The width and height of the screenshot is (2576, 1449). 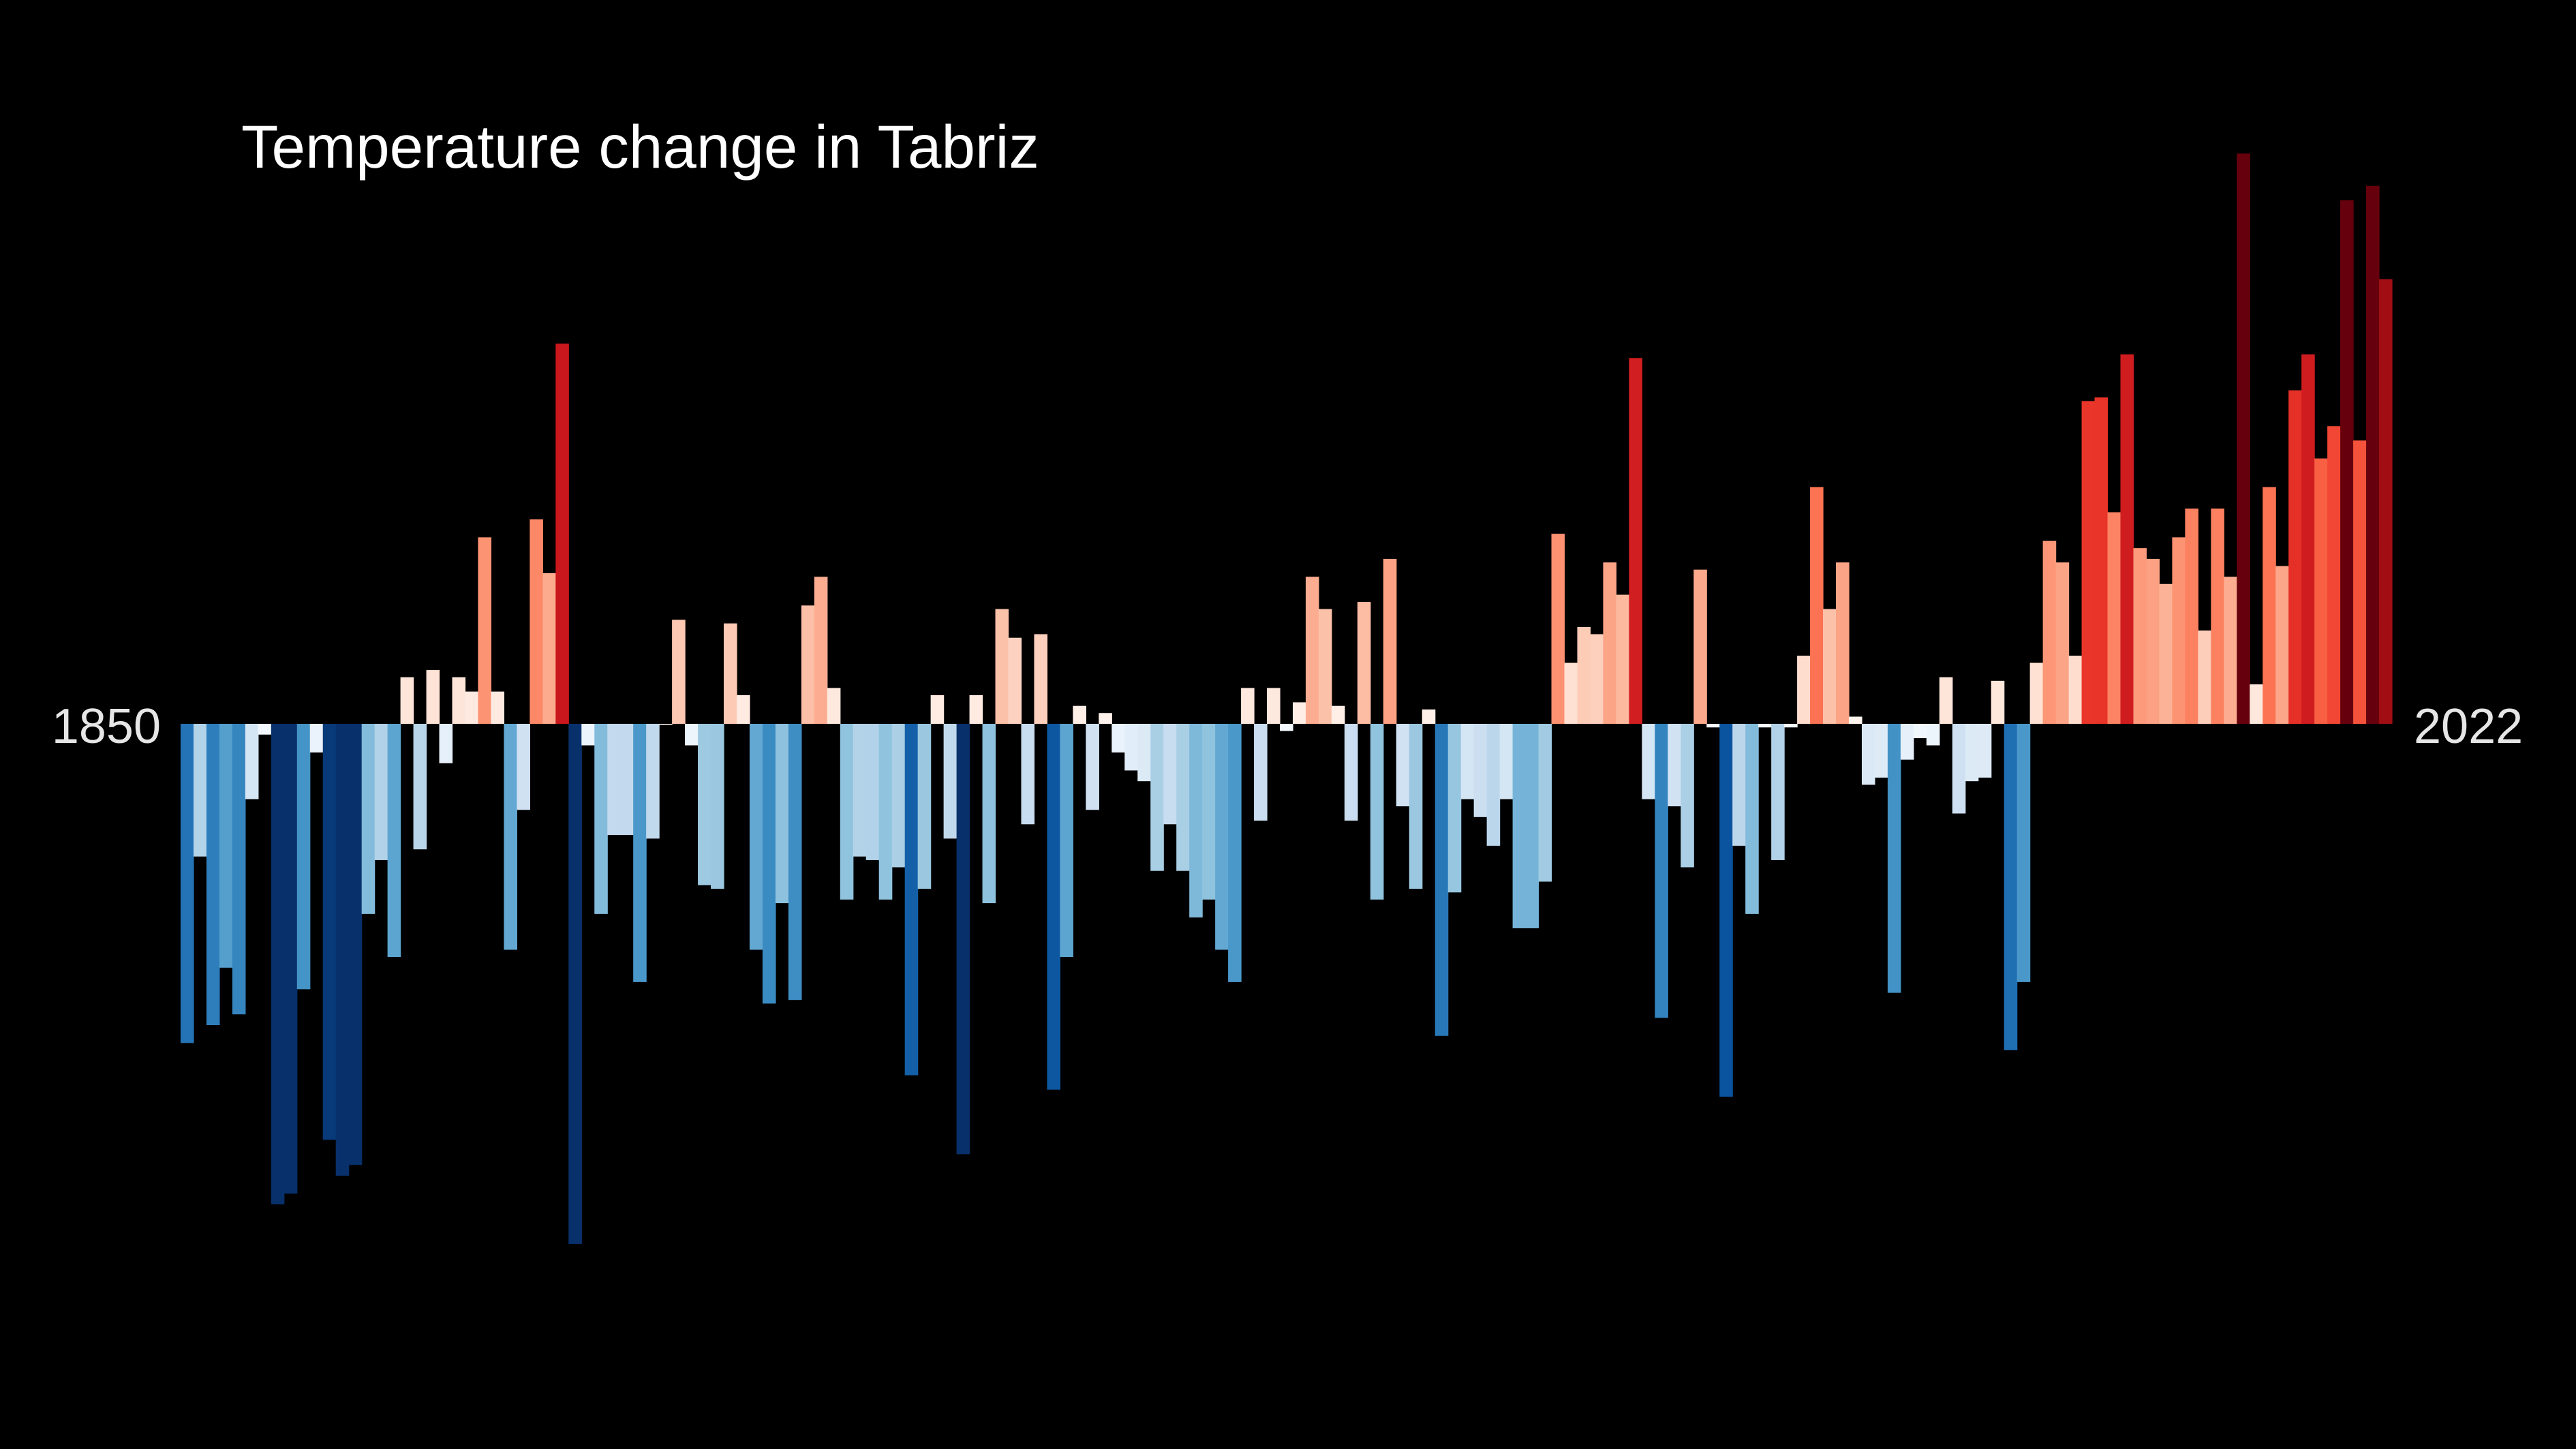 I want to click on bar-1937, so click(x=1312, y=651).